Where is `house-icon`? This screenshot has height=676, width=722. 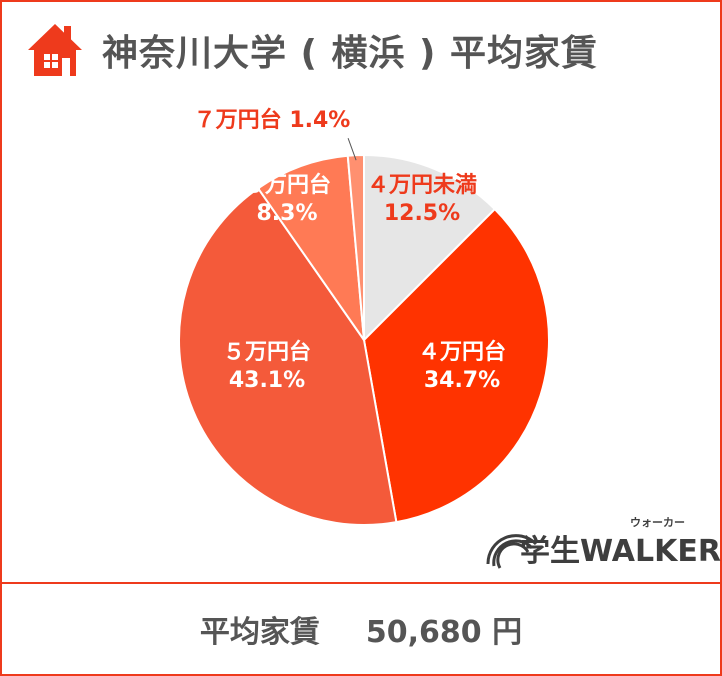 house-icon is located at coordinates (55, 50).